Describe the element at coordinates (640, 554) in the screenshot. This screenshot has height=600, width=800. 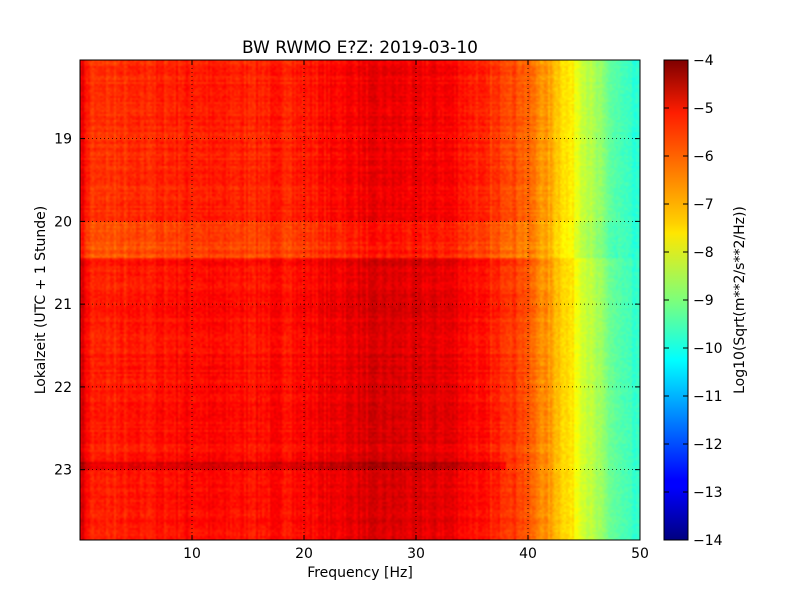
I see `x-tick-label: 50` at that location.